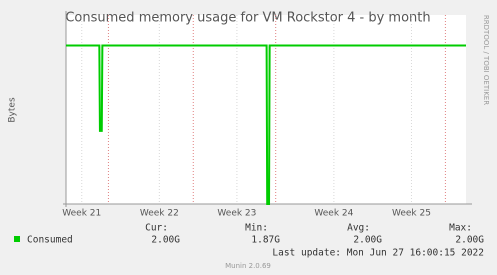 The height and width of the screenshot is (275, 497). What do you see at coordinates (17, 239) in the screenshot?
I see `legend-swatch` at bounding box center [17, 239].